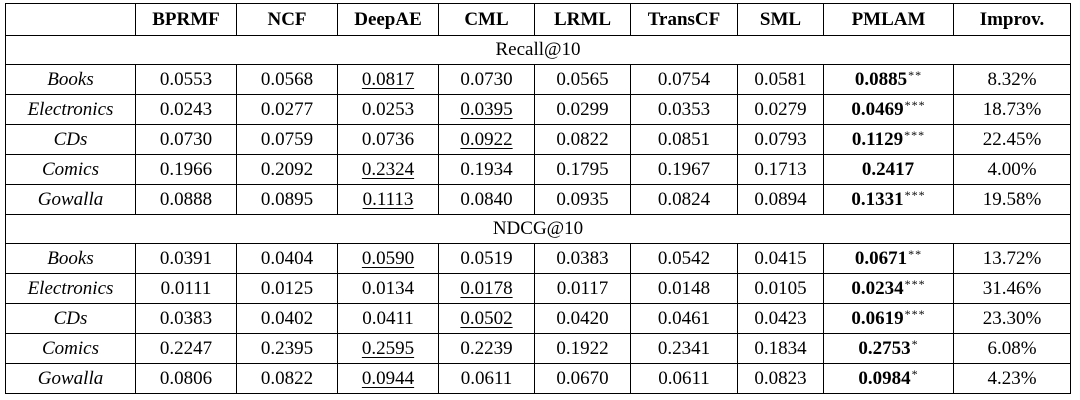  What do you see at coordinates (388, 19) in the screenshot?
I see `header-deepae: DeepAE` at bounding box center [388, 19].